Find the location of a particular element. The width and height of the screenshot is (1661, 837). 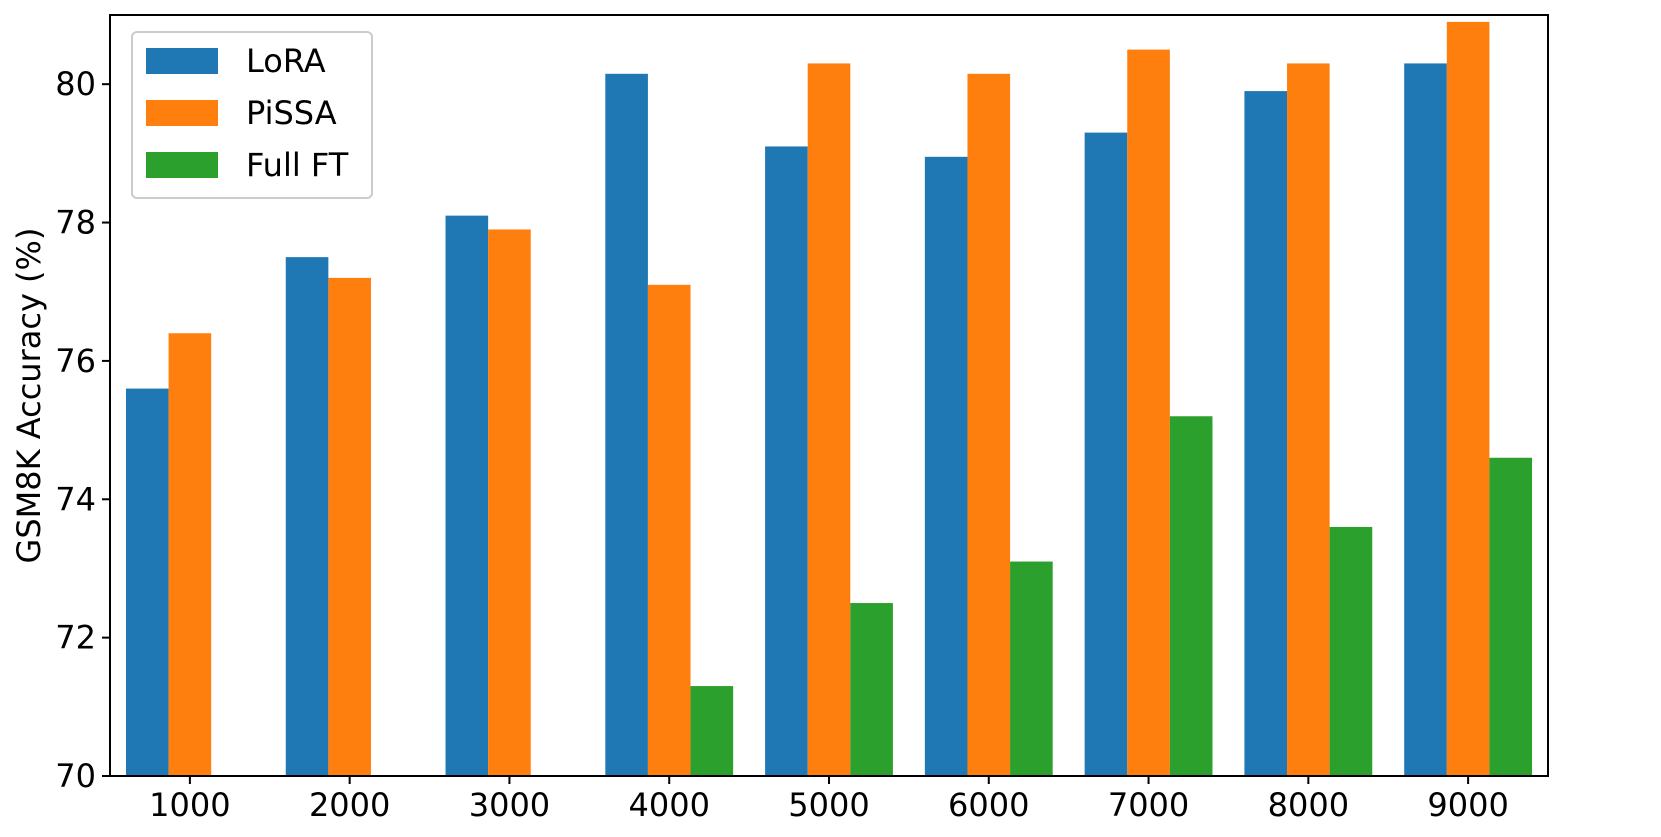

y-tick-label: 78 is located at coordinates (75, 223).